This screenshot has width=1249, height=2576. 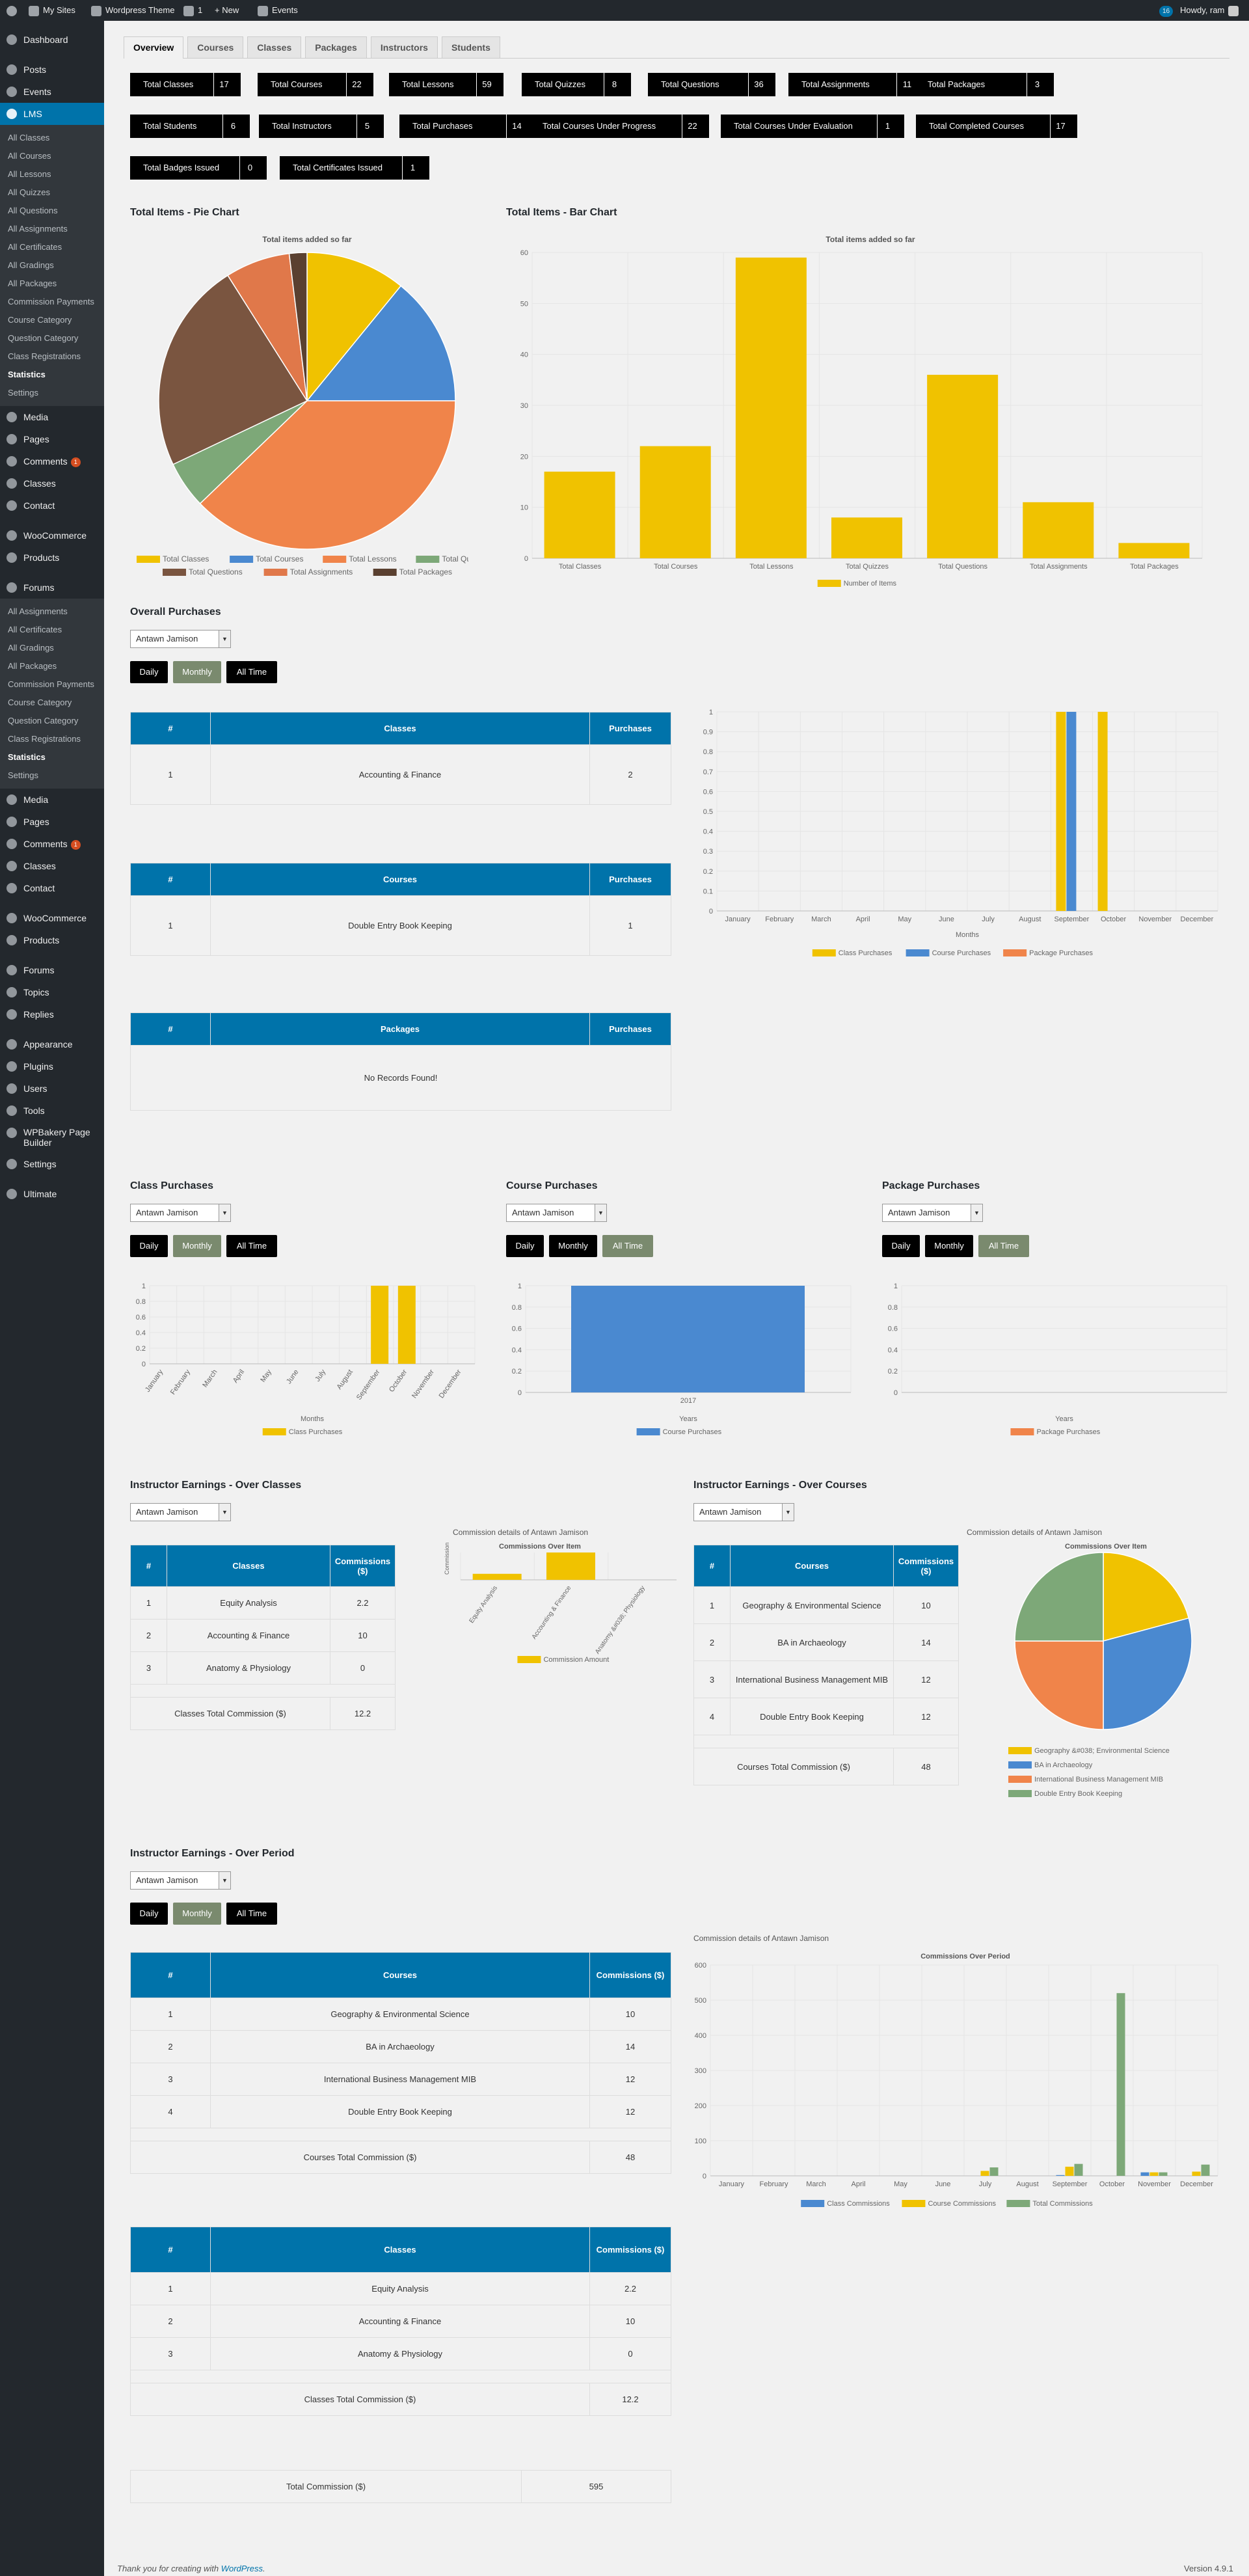 What do you see at coordinates (52, 40) in the screenshot?
I see `menu-item-dashboard: Dashboard` at bounding box center [52, 40].